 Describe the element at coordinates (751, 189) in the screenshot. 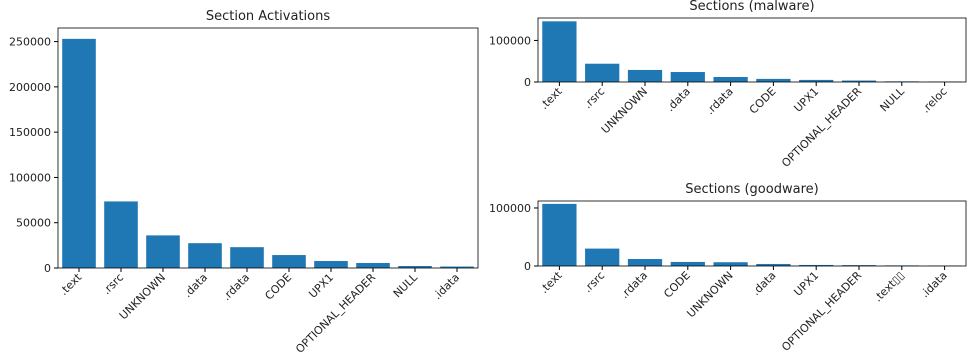

I see `chart-title: Sections (goodware)` at that location.